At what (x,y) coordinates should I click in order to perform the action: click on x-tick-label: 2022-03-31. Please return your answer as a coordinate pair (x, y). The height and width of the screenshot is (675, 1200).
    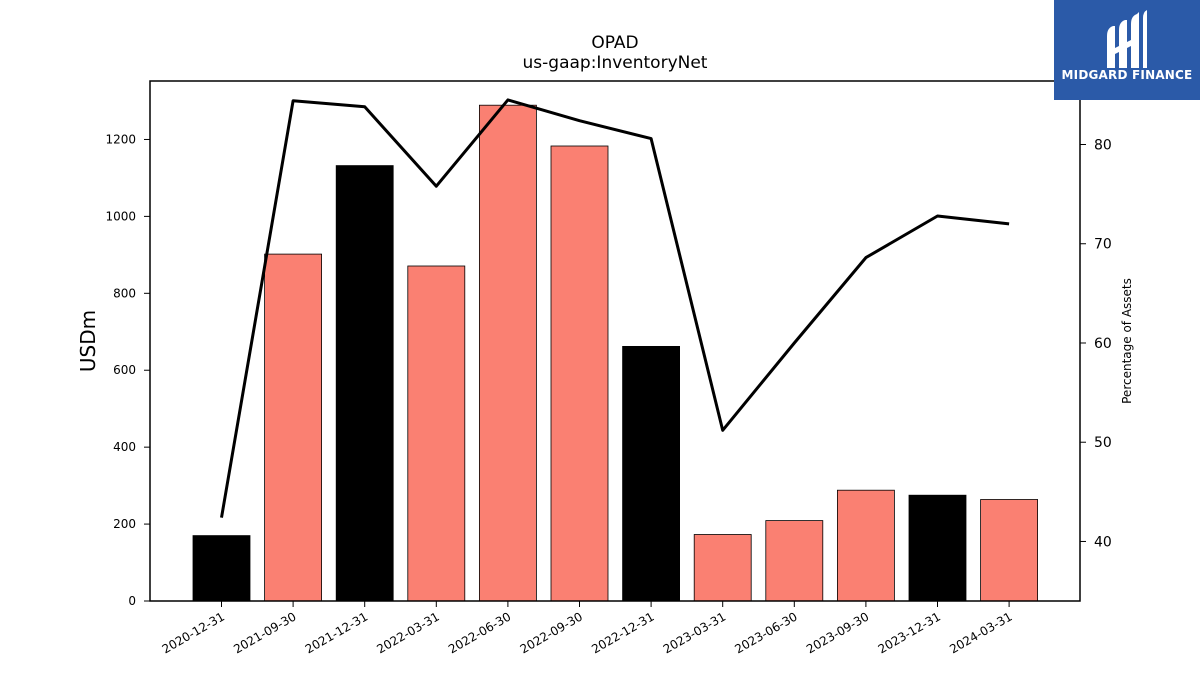
    Looking at the image, I should click on (407, 632).